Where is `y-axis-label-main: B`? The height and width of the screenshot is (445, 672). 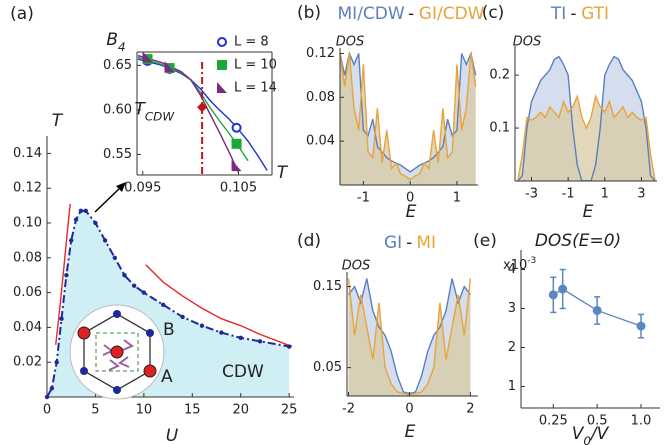
y-axis-label-main: B is located at coordinates (112, 40).